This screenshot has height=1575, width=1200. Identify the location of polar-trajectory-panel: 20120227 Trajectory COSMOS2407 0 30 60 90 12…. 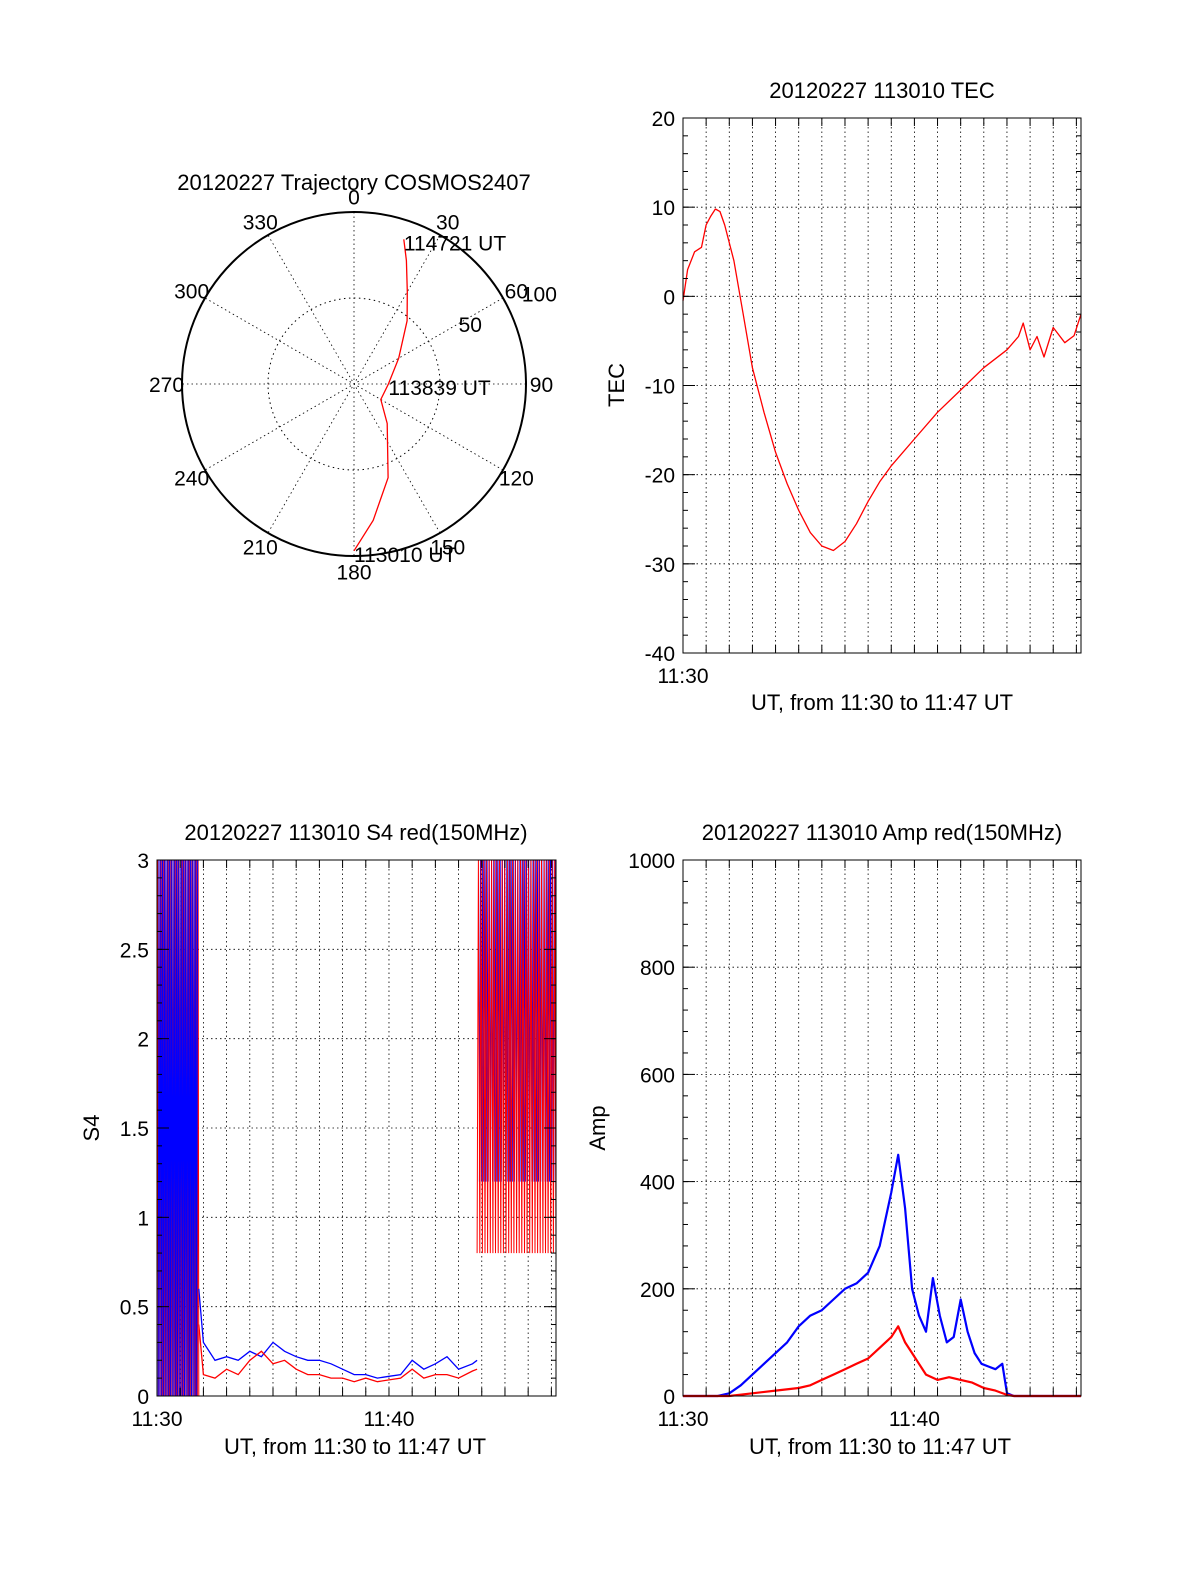
(353, 377).